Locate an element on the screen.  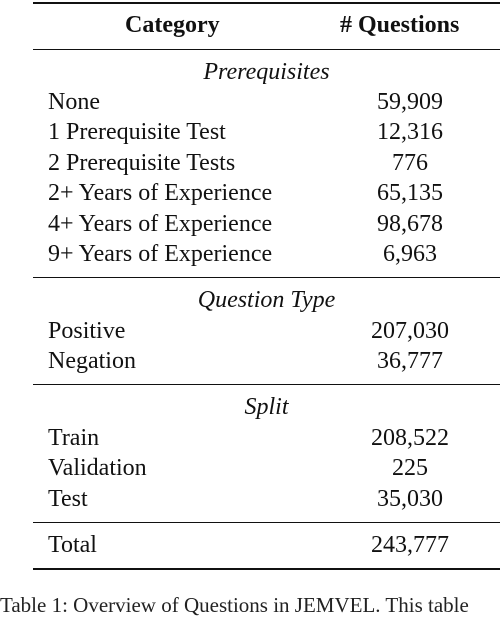
row-category: 2 Prerequisite Tests is located at coordinates (142, 163).